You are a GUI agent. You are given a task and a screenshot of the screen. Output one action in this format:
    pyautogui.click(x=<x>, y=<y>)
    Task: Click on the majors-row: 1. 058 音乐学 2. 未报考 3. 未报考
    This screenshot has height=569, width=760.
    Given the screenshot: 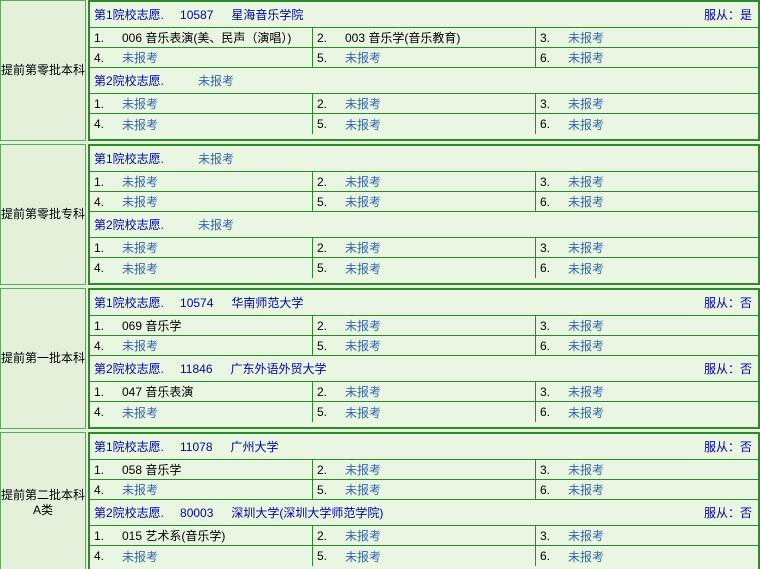 What is the action you would take?
    pyautogui.click(x=424, y=470)
    